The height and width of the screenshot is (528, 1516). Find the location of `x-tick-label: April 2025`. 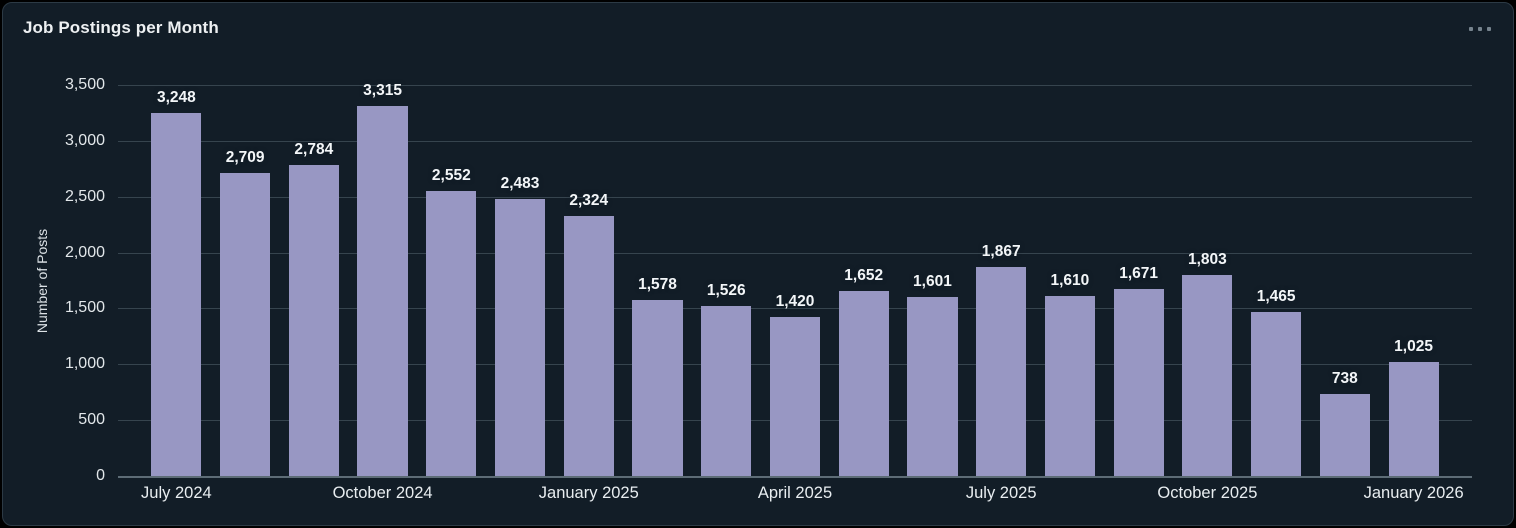

x-tick-label: April 2025 is located at coordinates (795, 493).